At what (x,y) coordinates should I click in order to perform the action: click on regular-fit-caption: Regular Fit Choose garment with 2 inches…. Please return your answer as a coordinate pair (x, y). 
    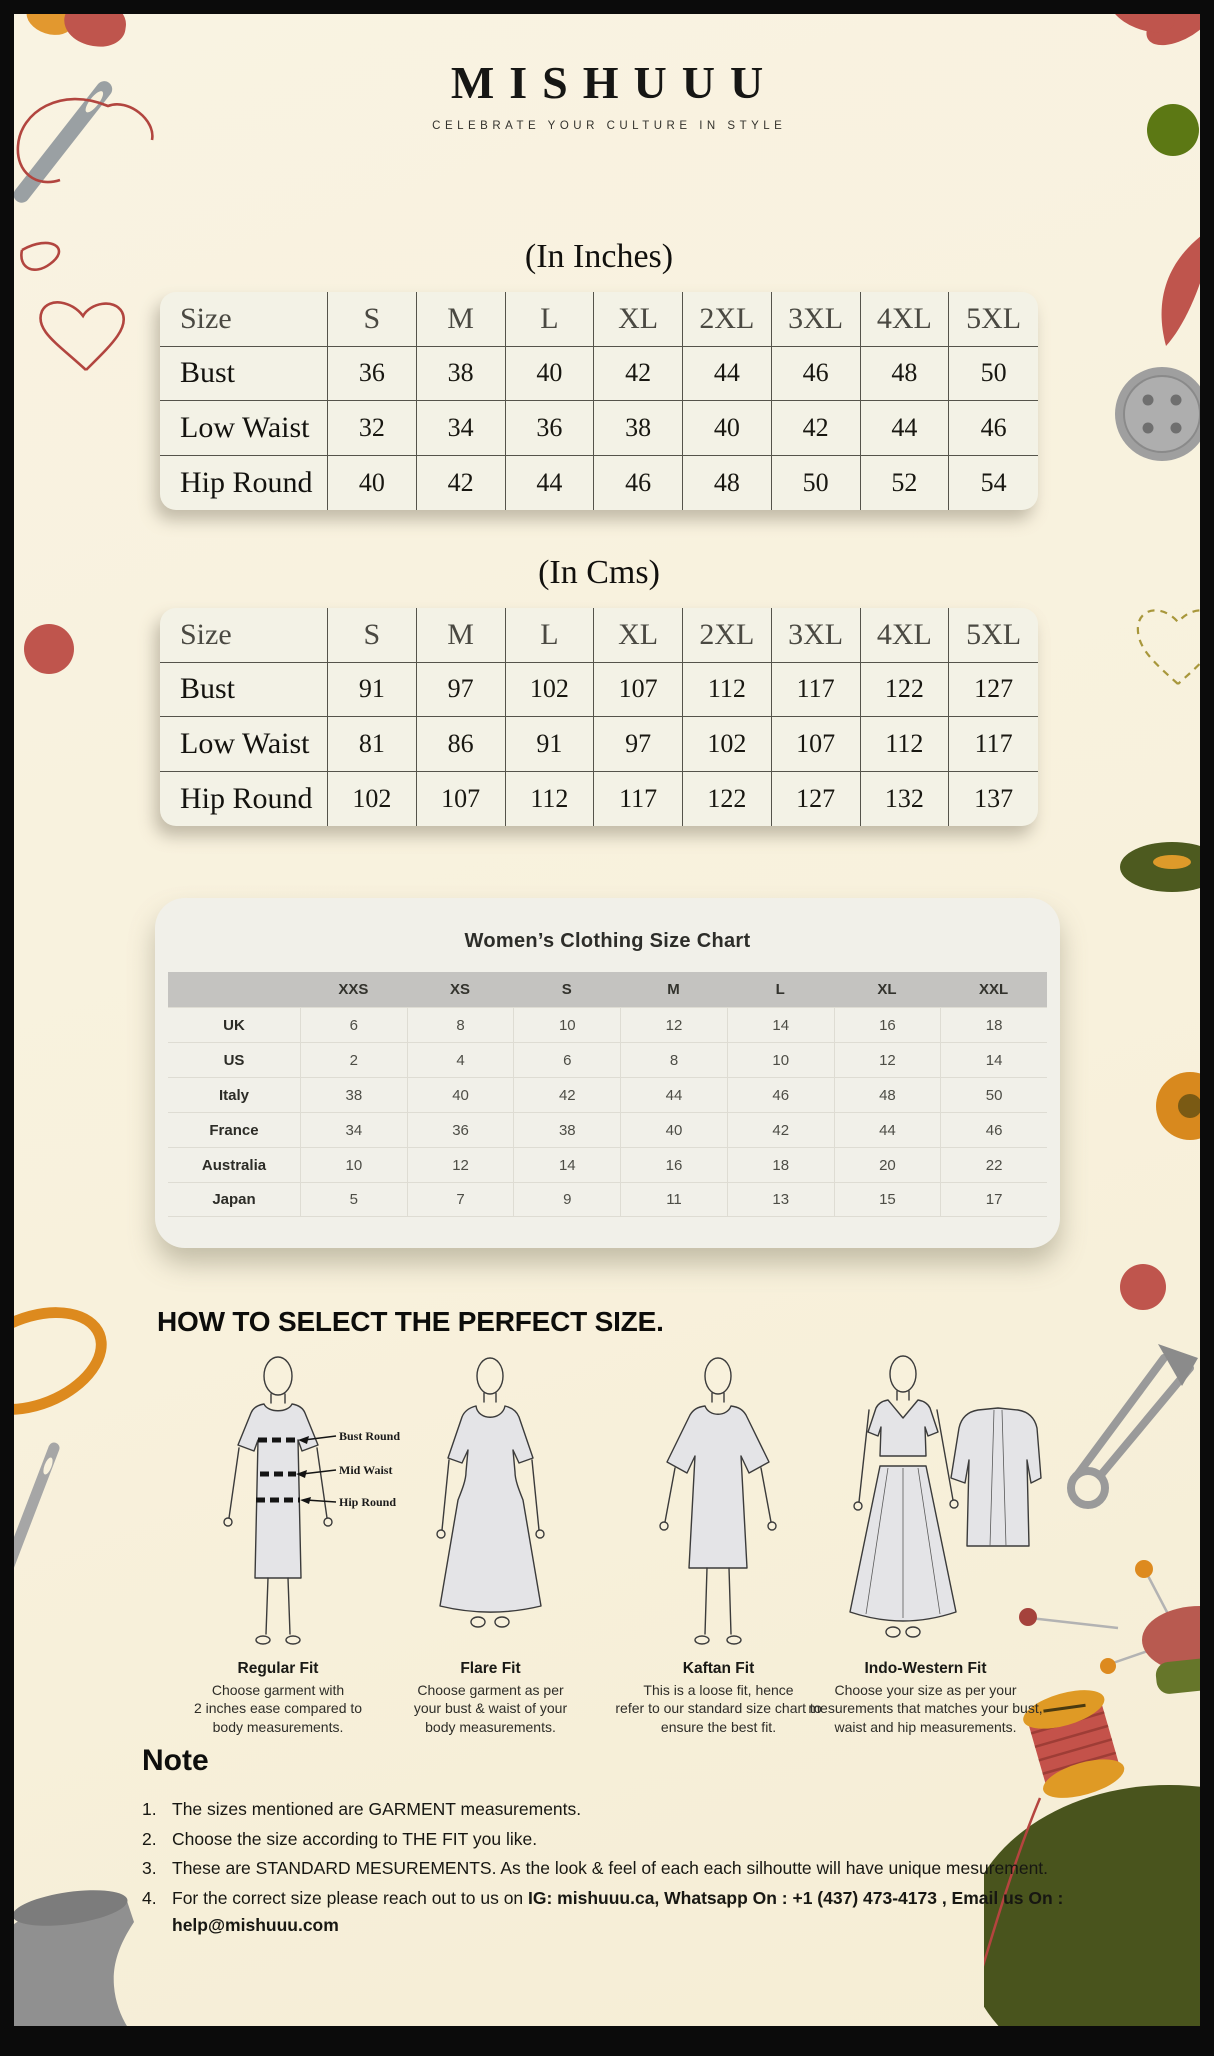
    Looking at the image, I should click on (278, 1698).